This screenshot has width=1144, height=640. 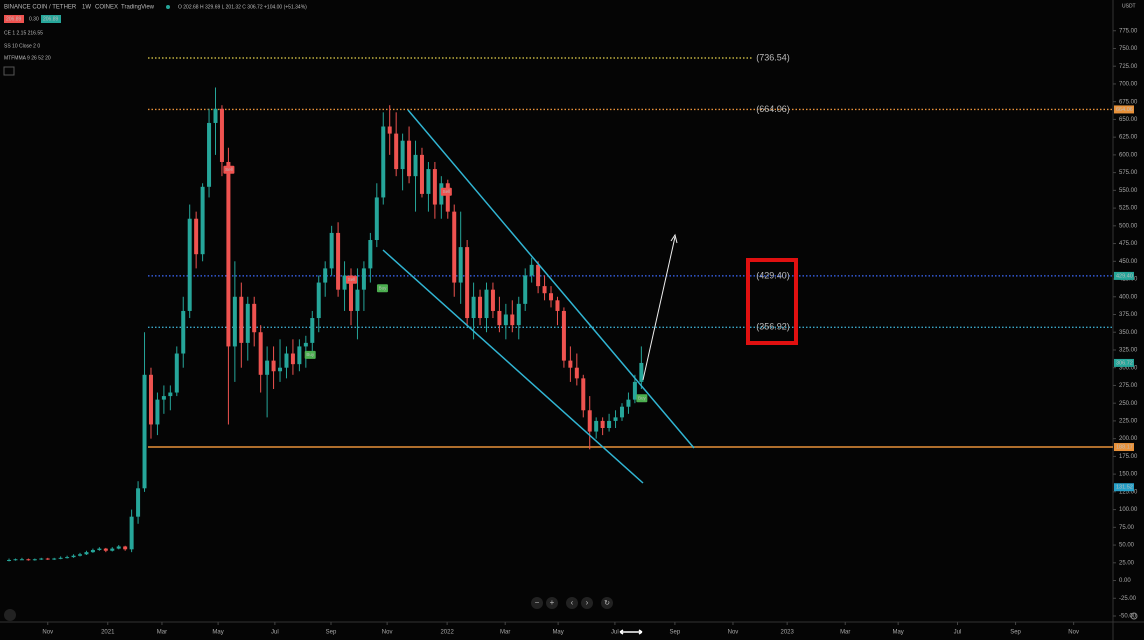 I want to click on y-tick-label: 375.00, so click(x=1128, y=315).